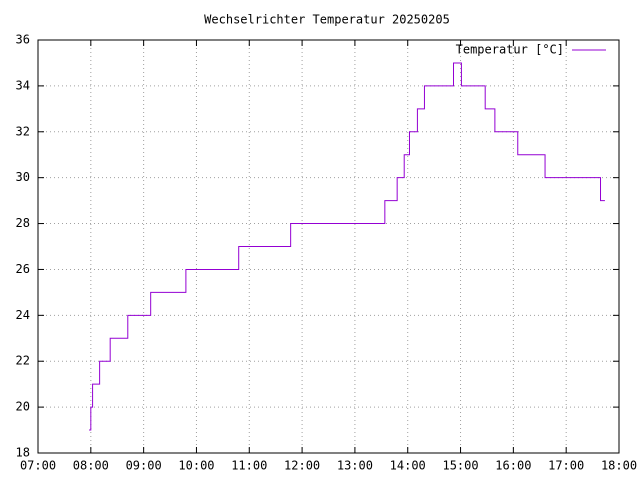 The height and width of the screenshot is (480, 640). Describe the element at coordinates (327, 20) in the screenshot. I see `chart-title: Wechselrichter Temperatur 20250205` at that location.